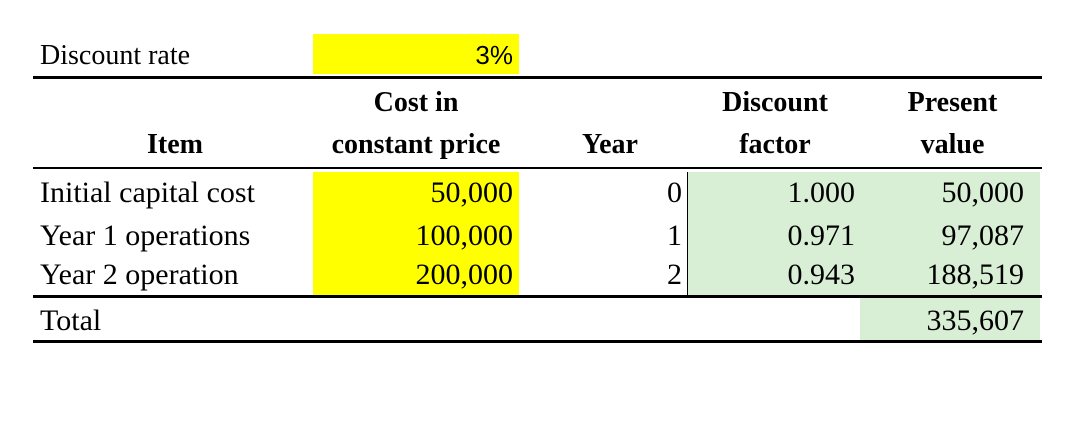 The height and width of the screenshot is (428, 1090). I want to click on header-pv-line2: value, so click(952, 144).